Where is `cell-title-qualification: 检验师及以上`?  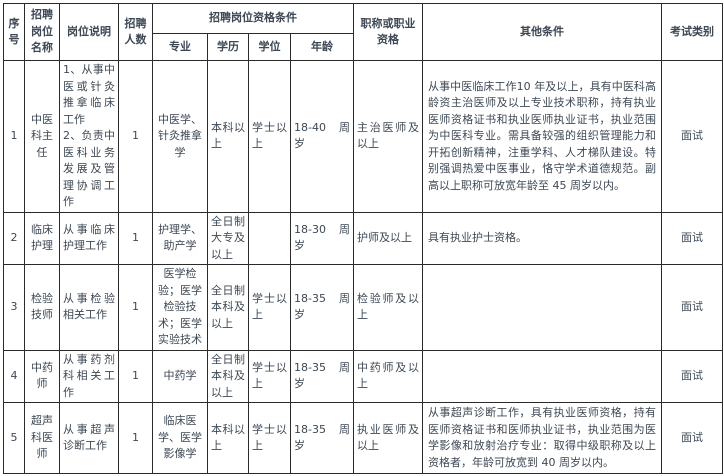 cell-title-qualification: 检验师及以上 is located at coordinates (388, 307).